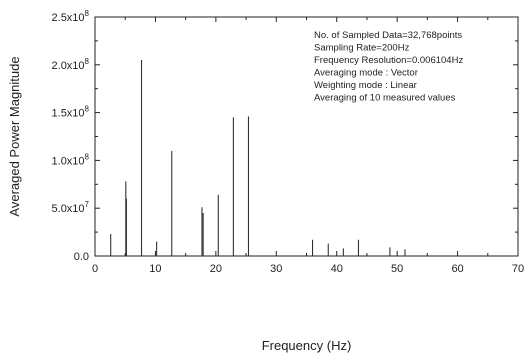 The height and width of the screenshot is (354, 529). What do you see at coordinates (71, 112) in the screenshot?
I see `y-tick-label: 1.5x10⁸` at bounding box center [71, 112].